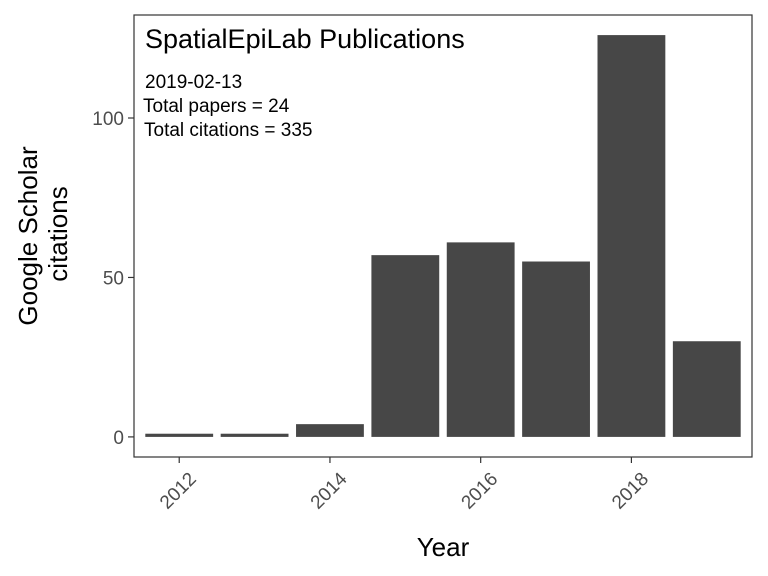 Image resolution: width=768 pixels, height=576 pixels. What do you see at coordinates (631, 236) in the screenshot?
I see `bar-2018` at bounding box center [631, 236].